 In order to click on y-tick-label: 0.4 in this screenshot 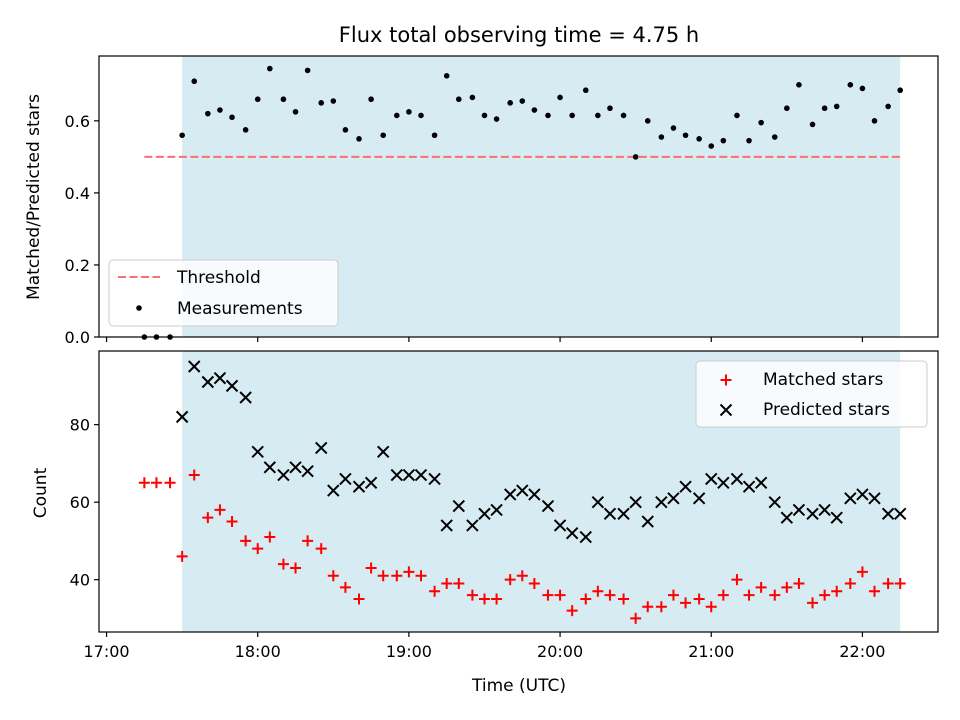, I will do `click(77, 193)`.